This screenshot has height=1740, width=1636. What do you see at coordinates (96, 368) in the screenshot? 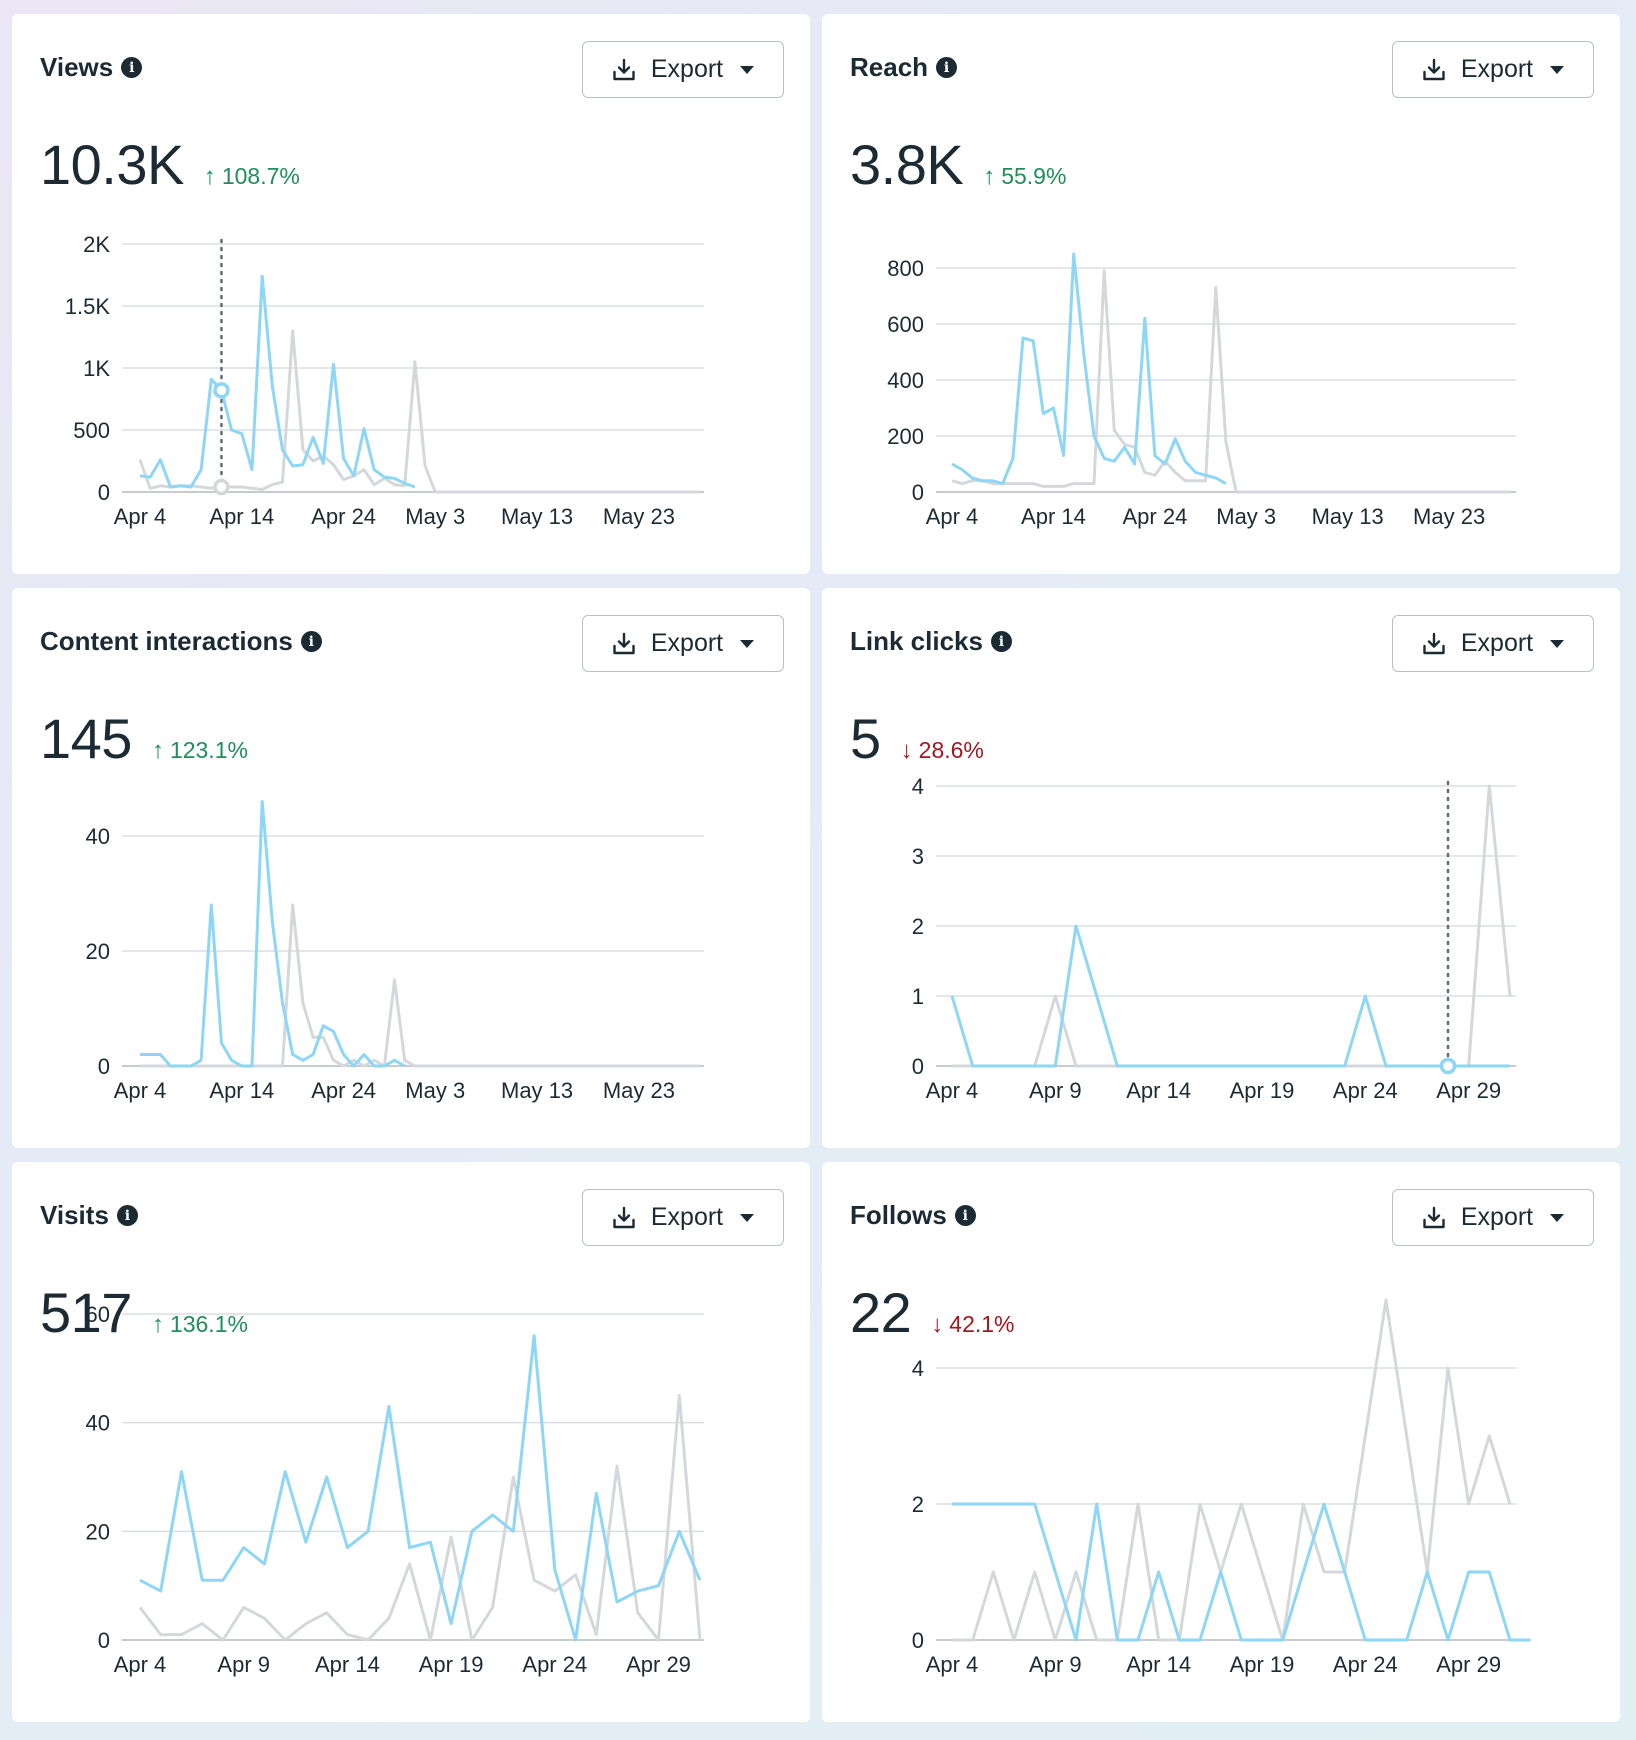
I see `y-tick-label: 1K` at bounding box center [96, 368].